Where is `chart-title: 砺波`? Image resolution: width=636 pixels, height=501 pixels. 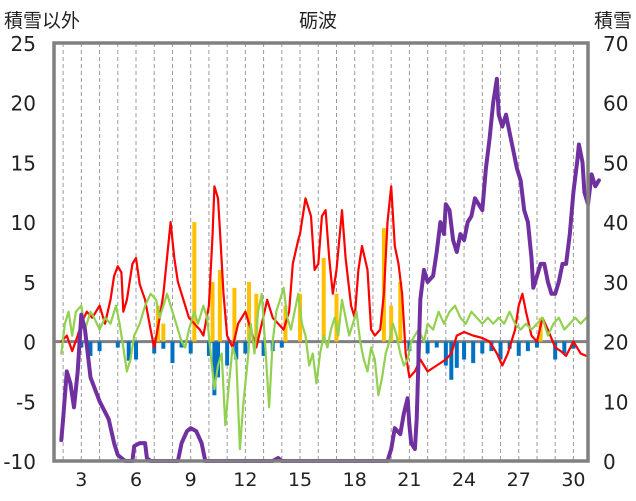 chart-title: 砺波 is located at coordinates (317, 21).